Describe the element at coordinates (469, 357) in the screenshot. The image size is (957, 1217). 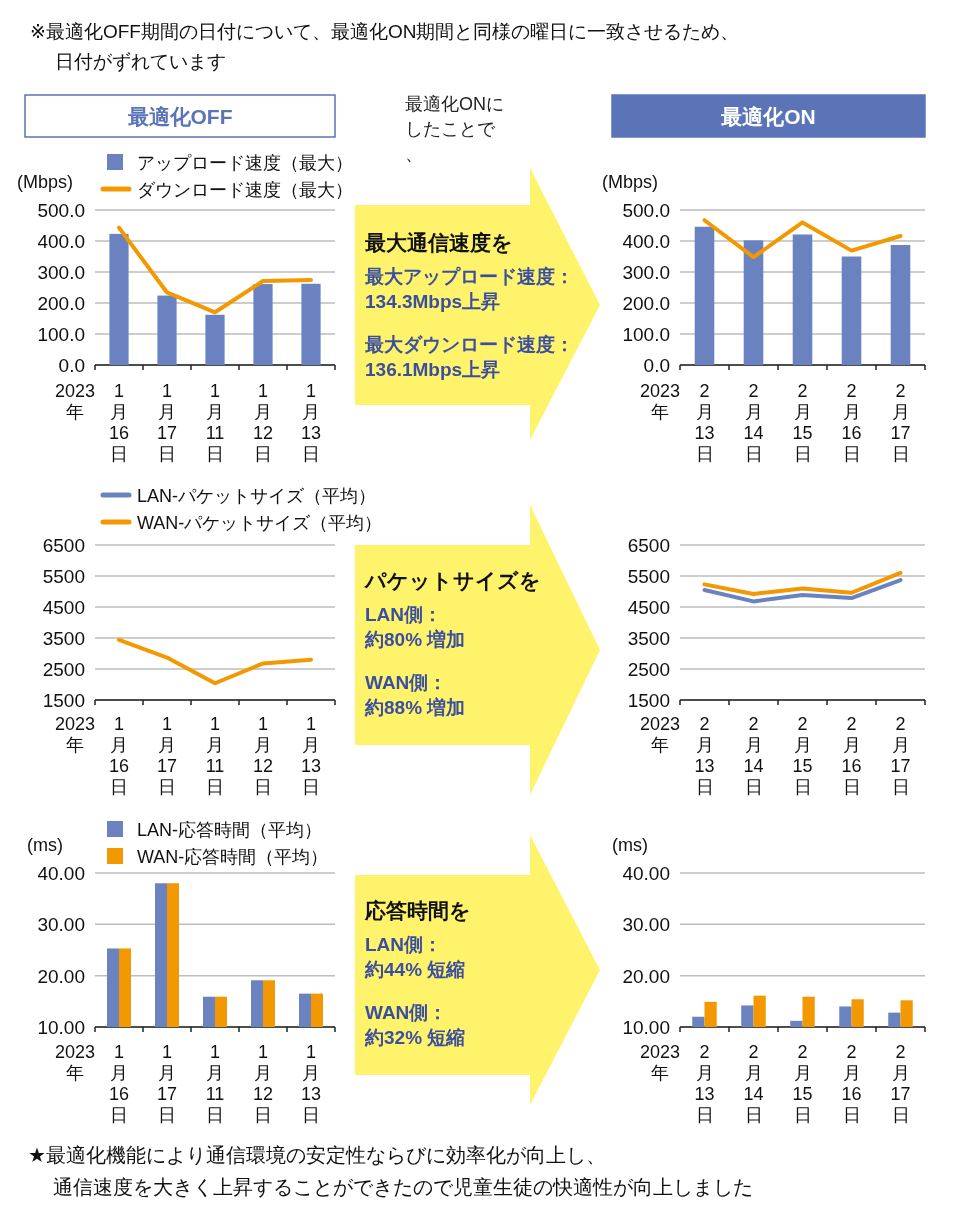
I see `text: 最大ダウンロード速度：136.1Mbps上昇` at that location.